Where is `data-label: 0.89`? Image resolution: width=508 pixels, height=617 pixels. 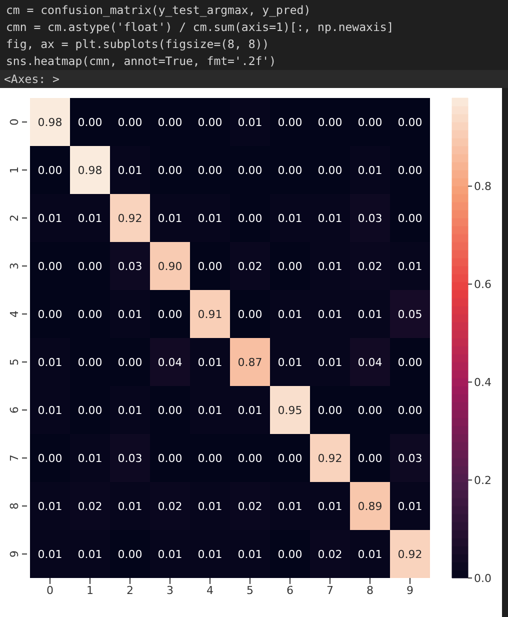
data-label: 0.89 is located at coordinates (370, 506).